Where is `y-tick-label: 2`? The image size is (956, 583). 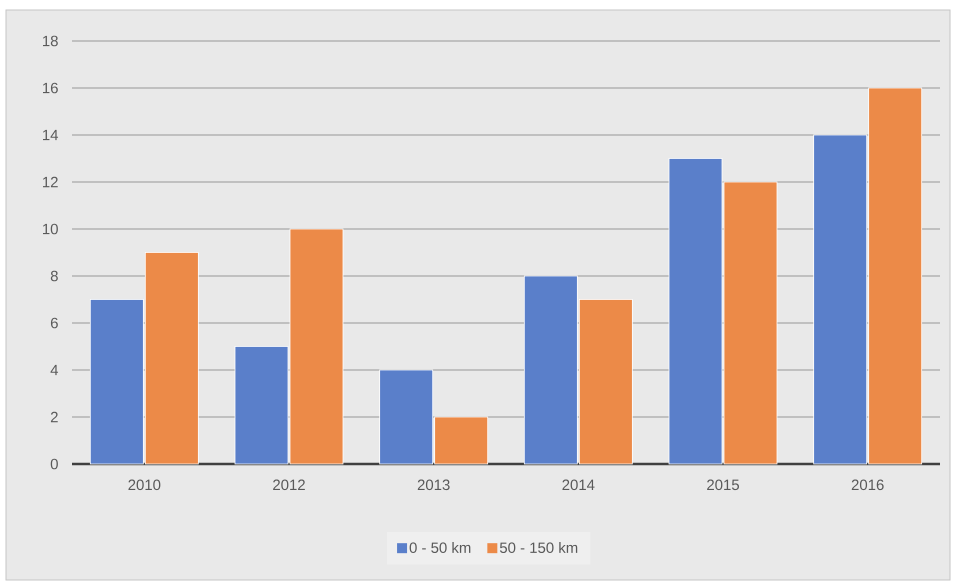
y-tick-label: 2 is located at coordinates (54, 417).